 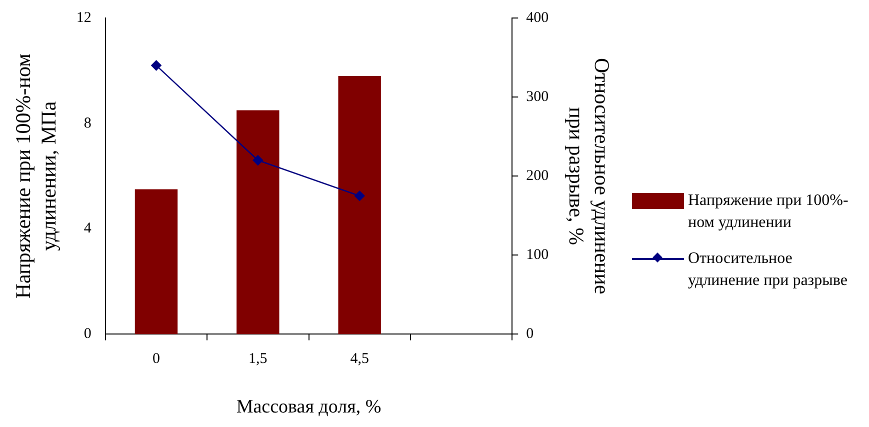 What do you see at coordinates (530, 334) in the screenshot?
I see `y2-tick-label: 0` at bounding box center [530, 334].